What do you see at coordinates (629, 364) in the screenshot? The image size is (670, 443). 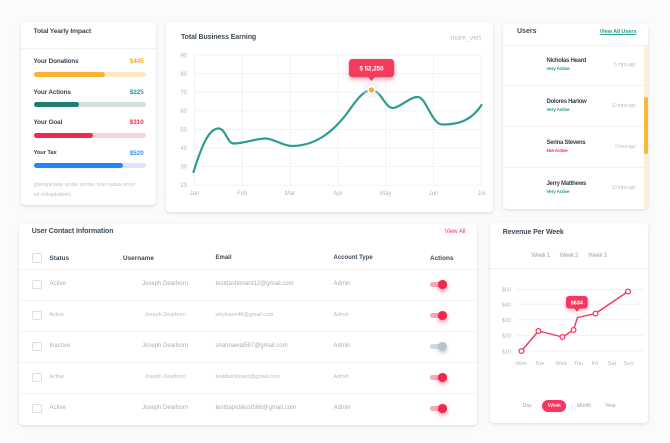 I see `svg-text: Sun` at bounding box center [629, 364].